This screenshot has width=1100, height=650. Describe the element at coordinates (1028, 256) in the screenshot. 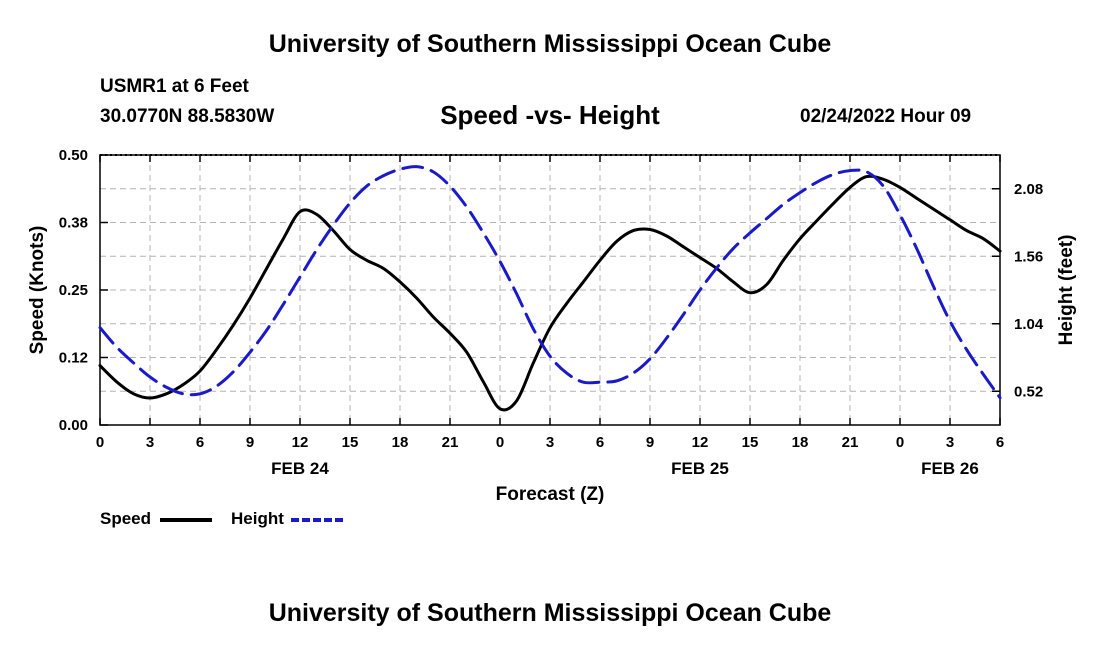

I see `right-tick-label: 1.56` at that location.